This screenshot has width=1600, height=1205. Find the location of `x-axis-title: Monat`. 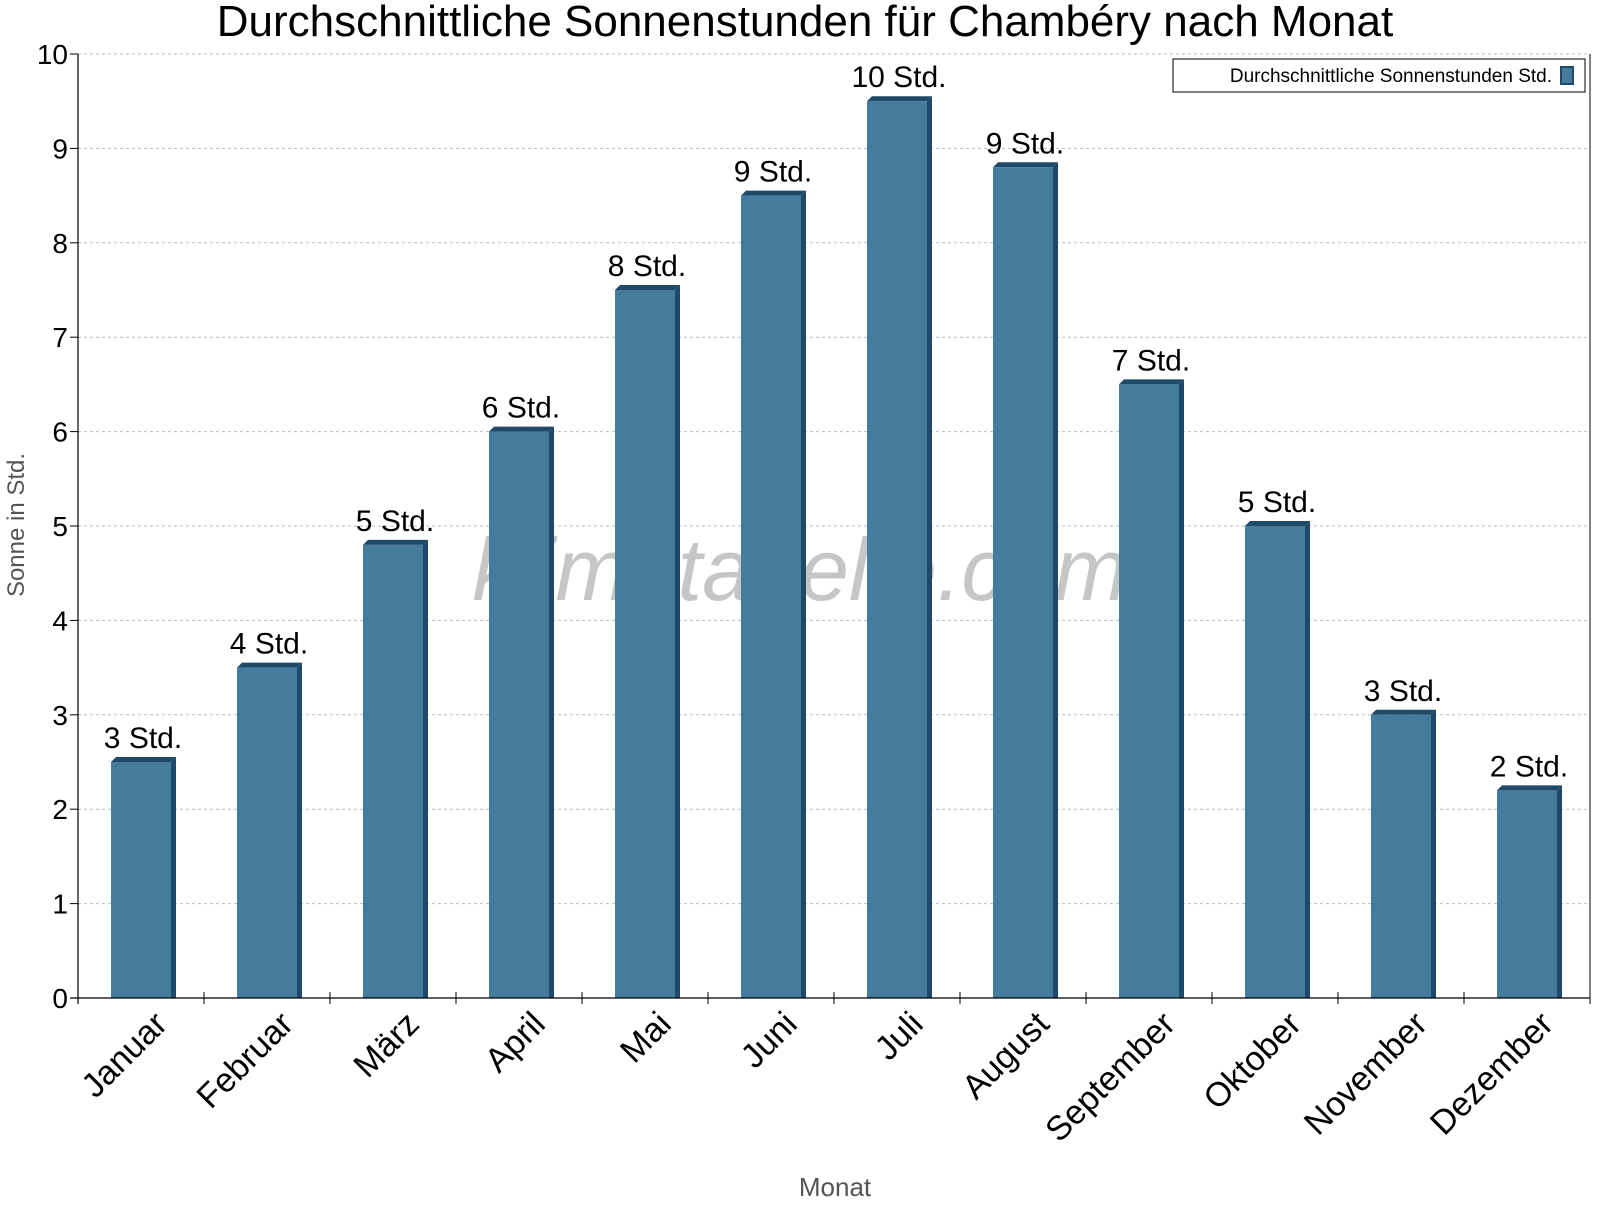

x-axis-title: Monat is located at coordinates (835, 1186).